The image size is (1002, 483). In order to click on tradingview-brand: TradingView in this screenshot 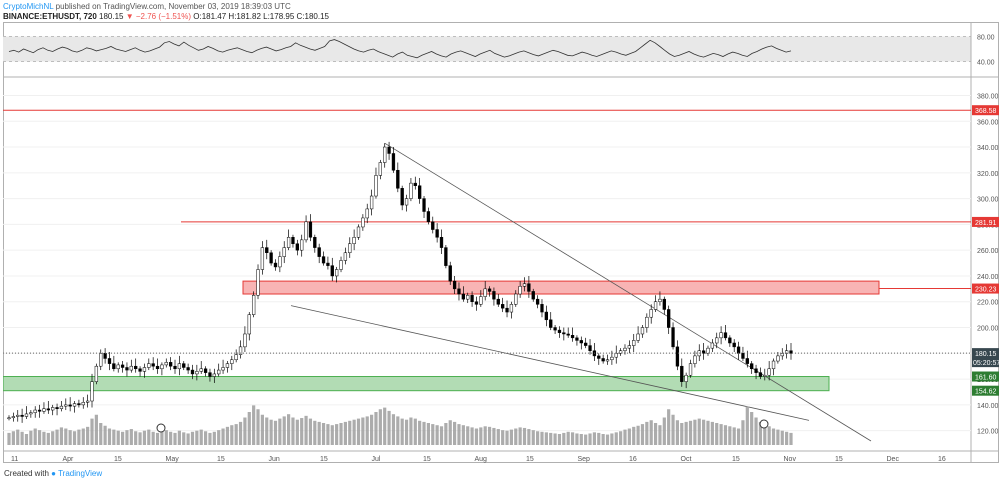, I will do `click(80, 473)`.